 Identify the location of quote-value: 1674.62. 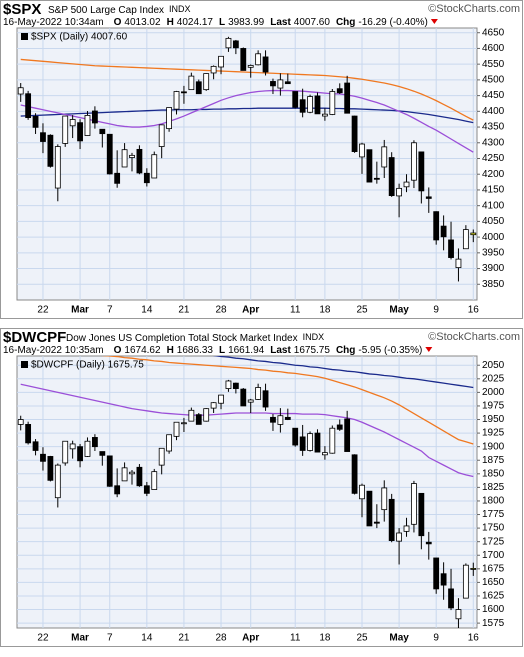
(142, 350).